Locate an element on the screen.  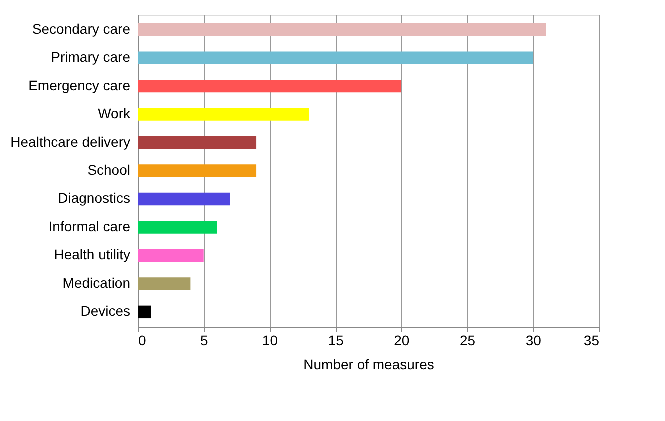
y-tick-label: Primary care is located at coordinates (91, 57).